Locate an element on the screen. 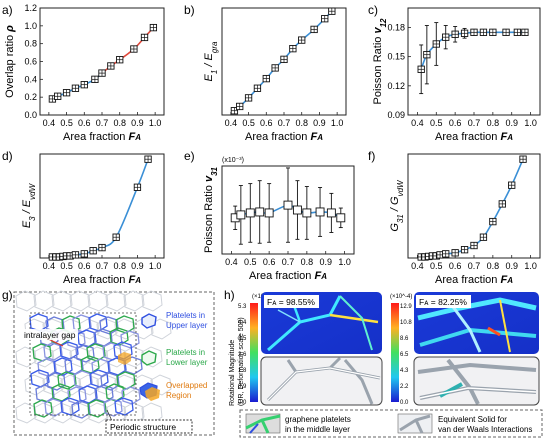 Image resolution: width=546 pixels, height=439 pixels. h-legend-box is located at coordinates (391, 423).